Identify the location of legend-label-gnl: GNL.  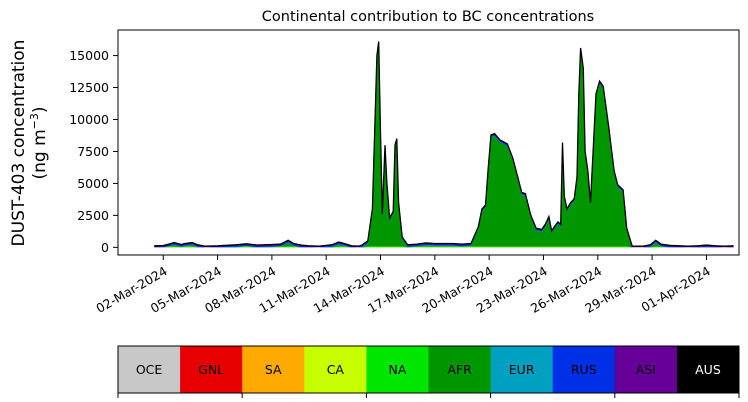
(211, 369).